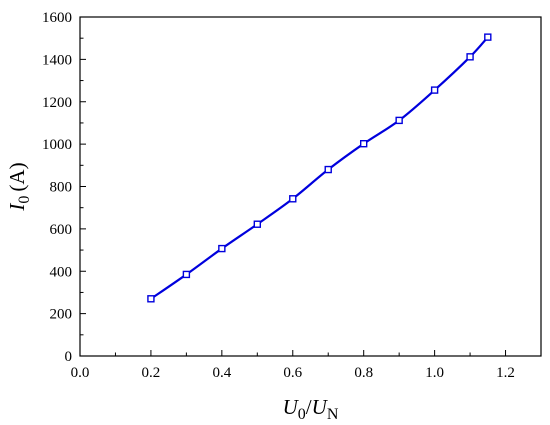 Image resolution: width=550 pixels, height=425 pixels. I want to click on y-axis-title: I0 (A), so click(19, 186).